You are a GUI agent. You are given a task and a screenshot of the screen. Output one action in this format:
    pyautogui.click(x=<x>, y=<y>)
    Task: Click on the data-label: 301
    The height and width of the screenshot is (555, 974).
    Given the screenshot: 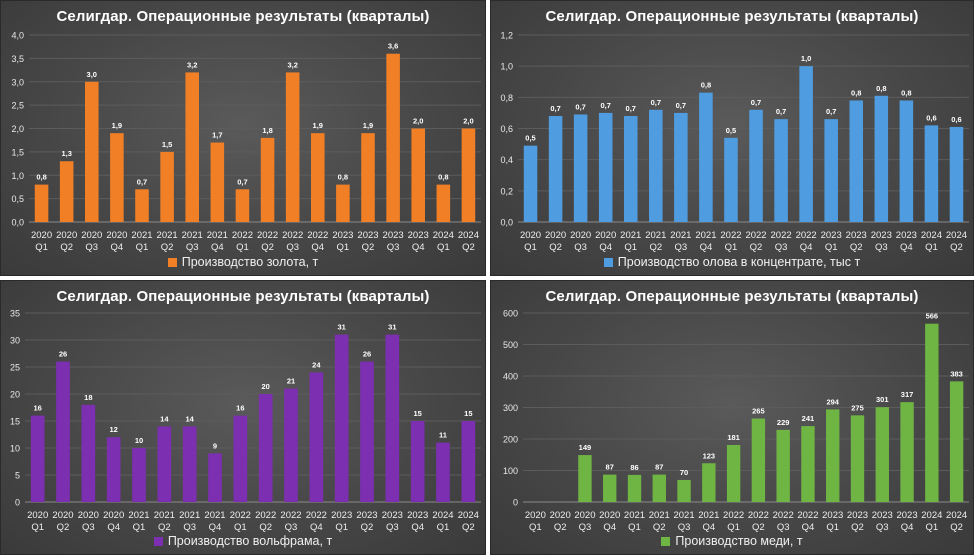 What is the action you would take?
    pyautogui.click(x=882, y=399)
    